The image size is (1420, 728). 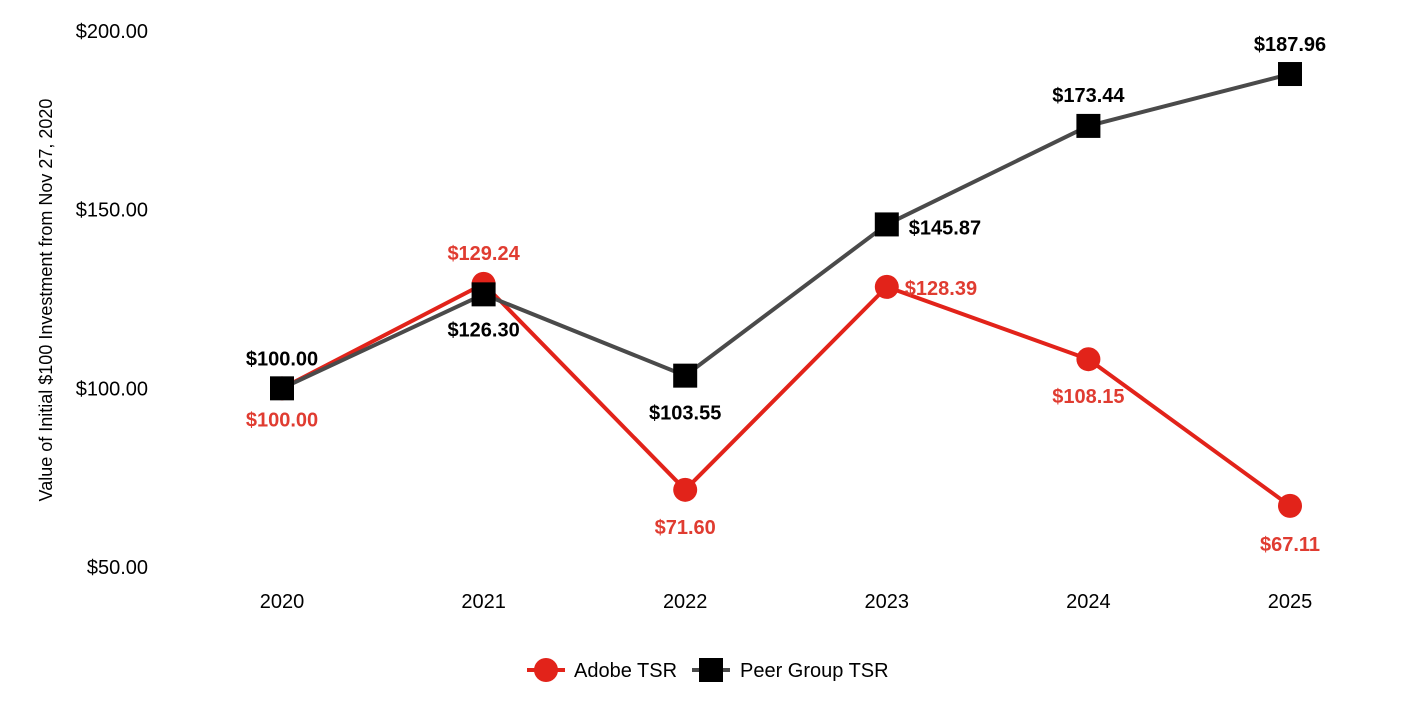 What do you see at coordinates (546, 670) in the screenshot?
I see `legend-adobe-marker` at bounding box center [546, 670].